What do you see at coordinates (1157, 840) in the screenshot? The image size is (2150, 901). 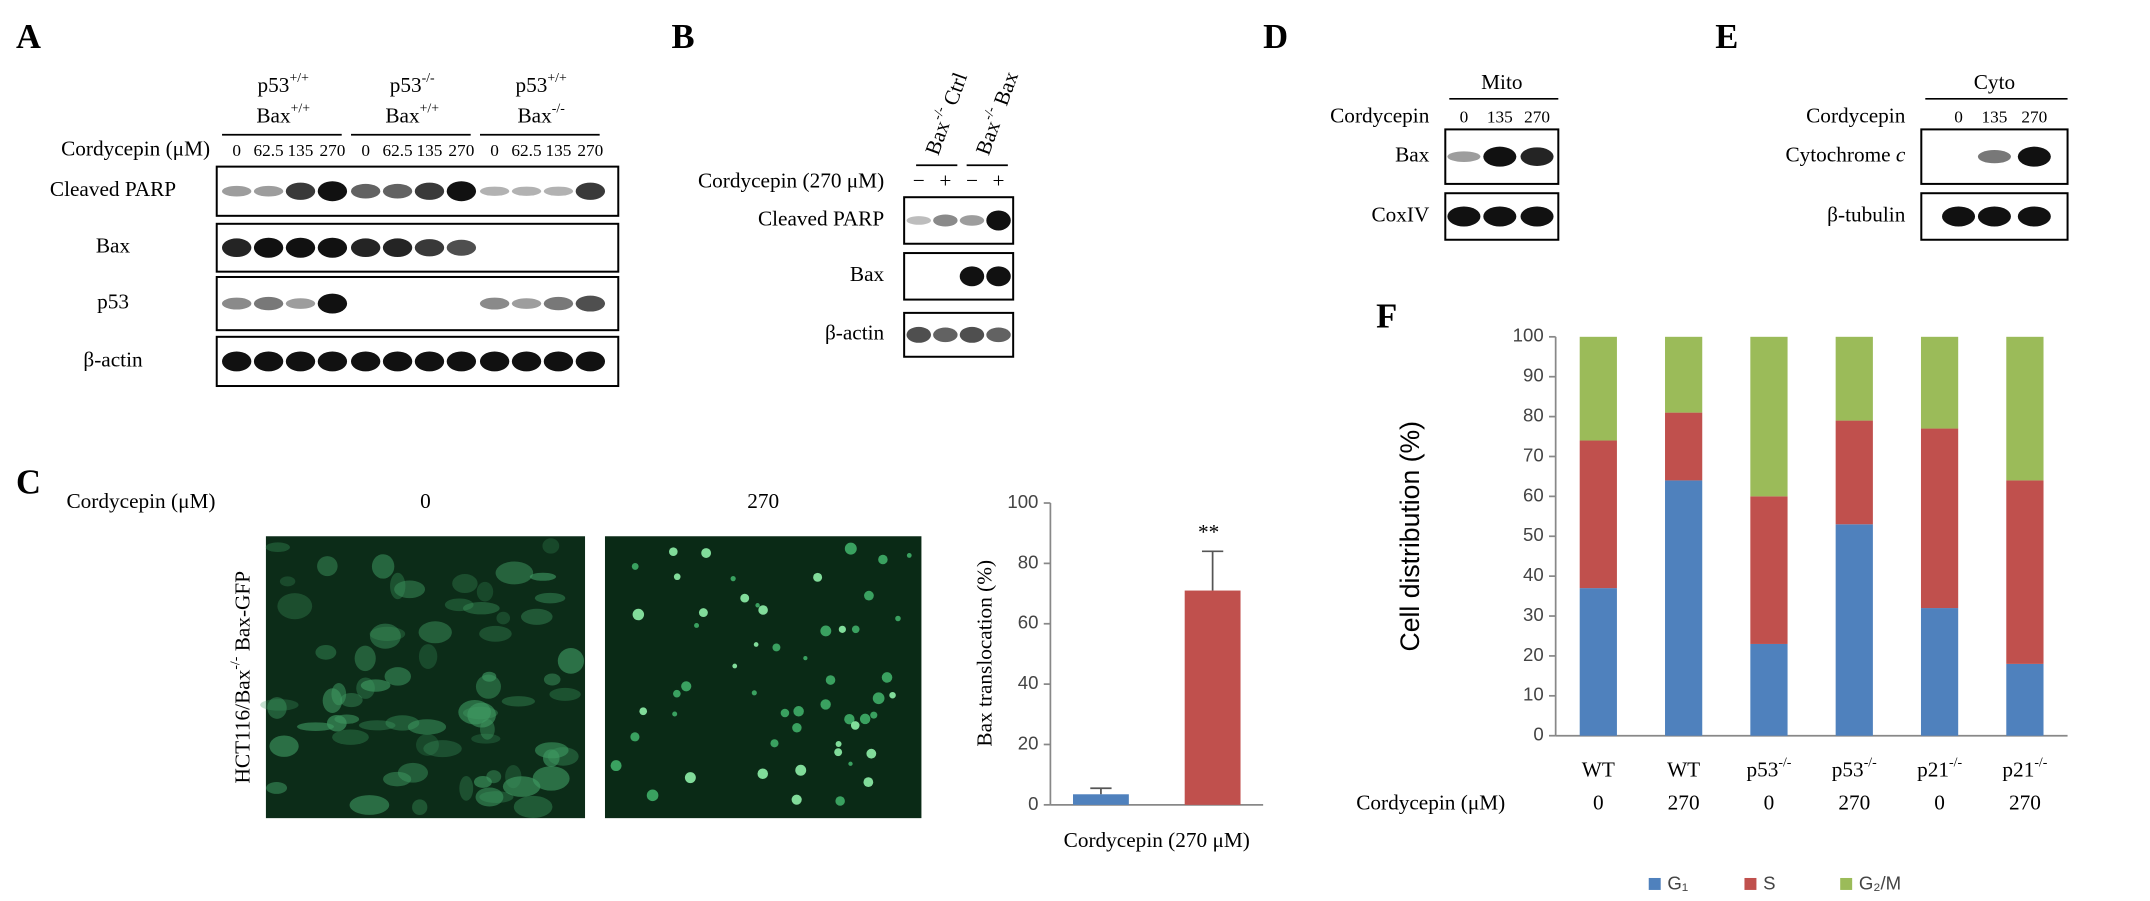 I see `x-axis-label: Cordycepin (270 μM)` at bounding box center [1157, 840].